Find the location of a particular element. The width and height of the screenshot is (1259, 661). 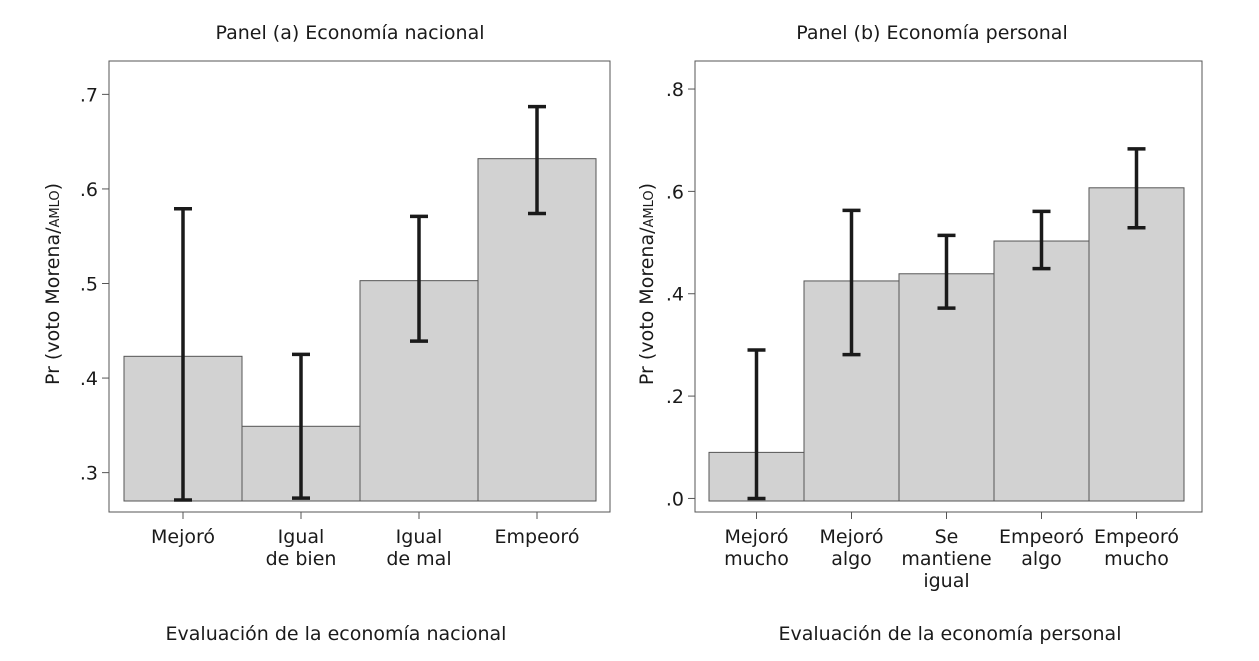

x-tick-label: Mejoró mucho is located at coordinates (756, 548).